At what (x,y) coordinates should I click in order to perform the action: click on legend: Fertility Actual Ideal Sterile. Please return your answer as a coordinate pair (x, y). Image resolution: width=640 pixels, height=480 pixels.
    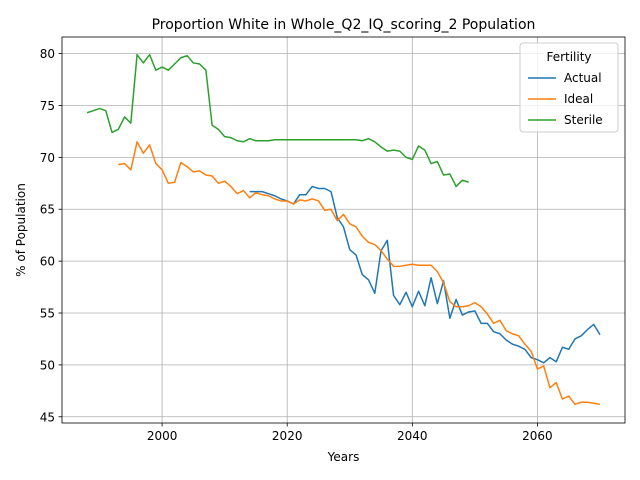
    Looking at the image, I should click on (569, 87).